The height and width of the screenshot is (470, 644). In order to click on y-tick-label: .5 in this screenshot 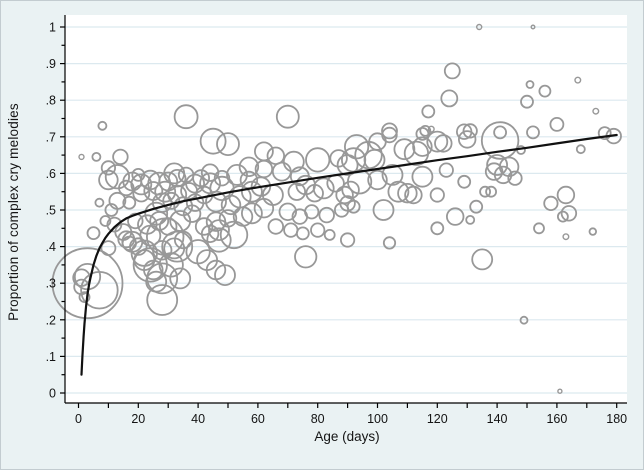, I will do `click(51, 211)`.